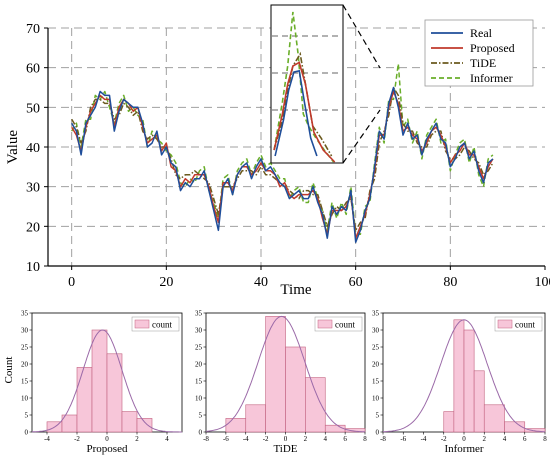 The height and width of the screenshot is (457, 550). What do you see at coordinates (33, 29) in the screenshot?
I see `y-tick-label: 70` at bounding box center [33, 29].